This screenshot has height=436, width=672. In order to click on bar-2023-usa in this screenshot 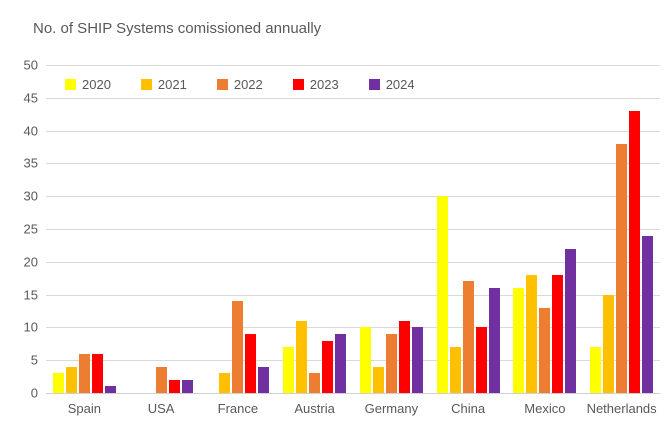, I will do `click(174, 386)`.